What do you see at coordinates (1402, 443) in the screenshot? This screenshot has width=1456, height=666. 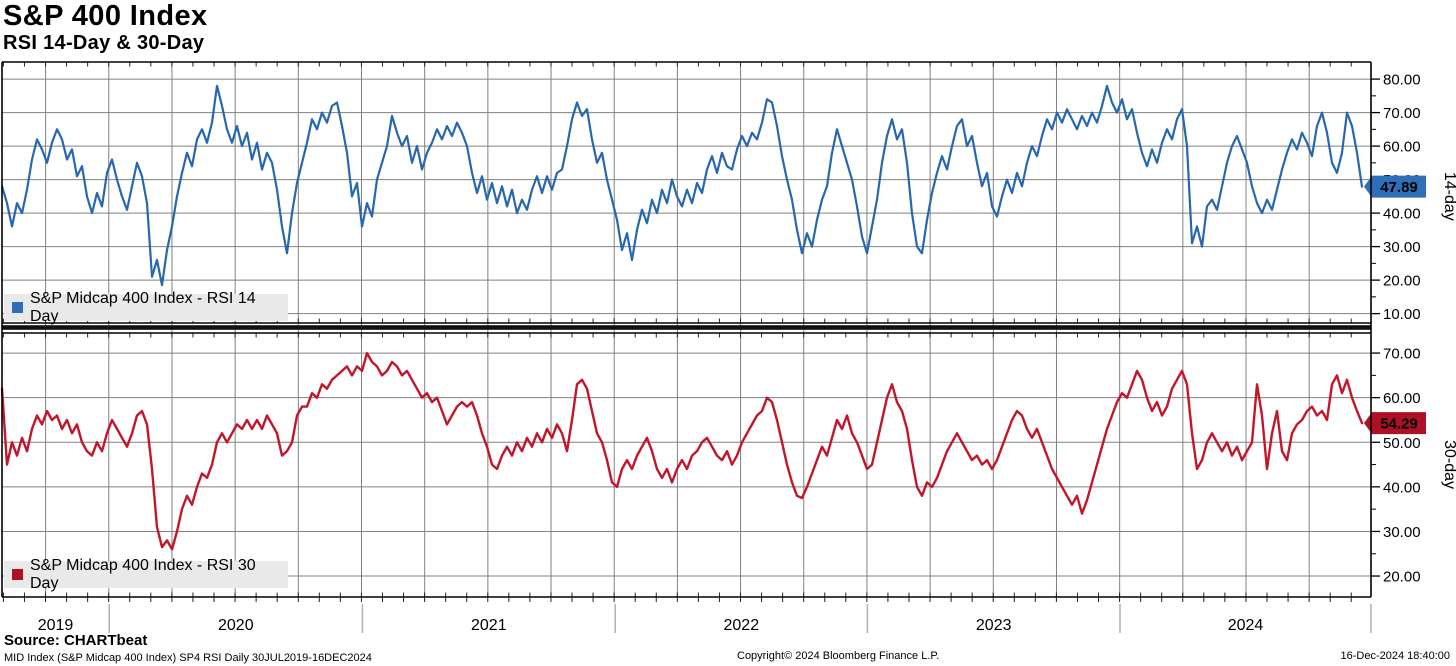 I see `y-tick-label: 50.00` at bounding box center [1402, 443].